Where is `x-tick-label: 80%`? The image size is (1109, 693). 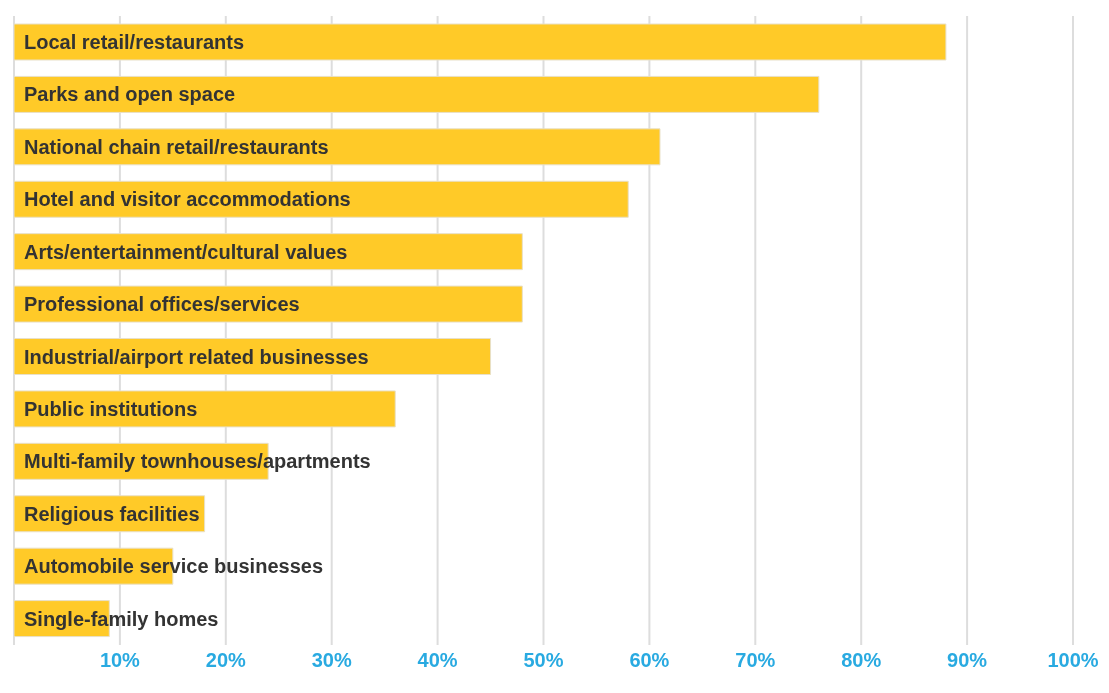
x-tick-label: 80% is located at coordinates (861, 660).